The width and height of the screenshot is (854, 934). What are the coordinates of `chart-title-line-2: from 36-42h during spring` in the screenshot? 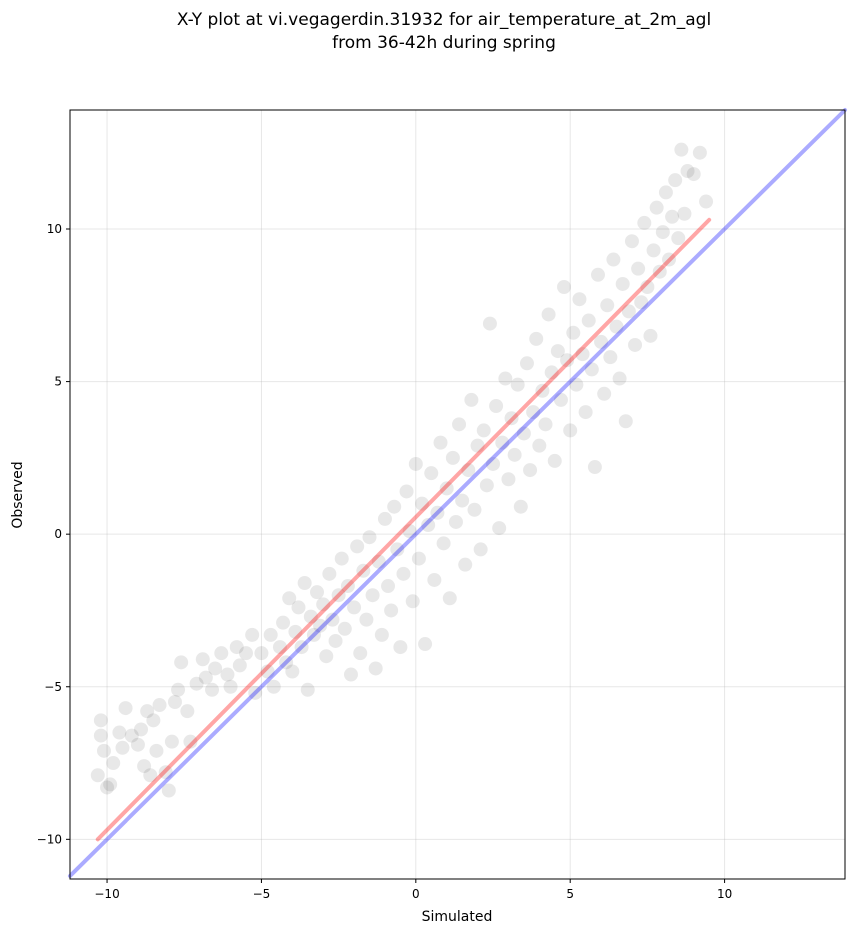 It's located at (444, 43).